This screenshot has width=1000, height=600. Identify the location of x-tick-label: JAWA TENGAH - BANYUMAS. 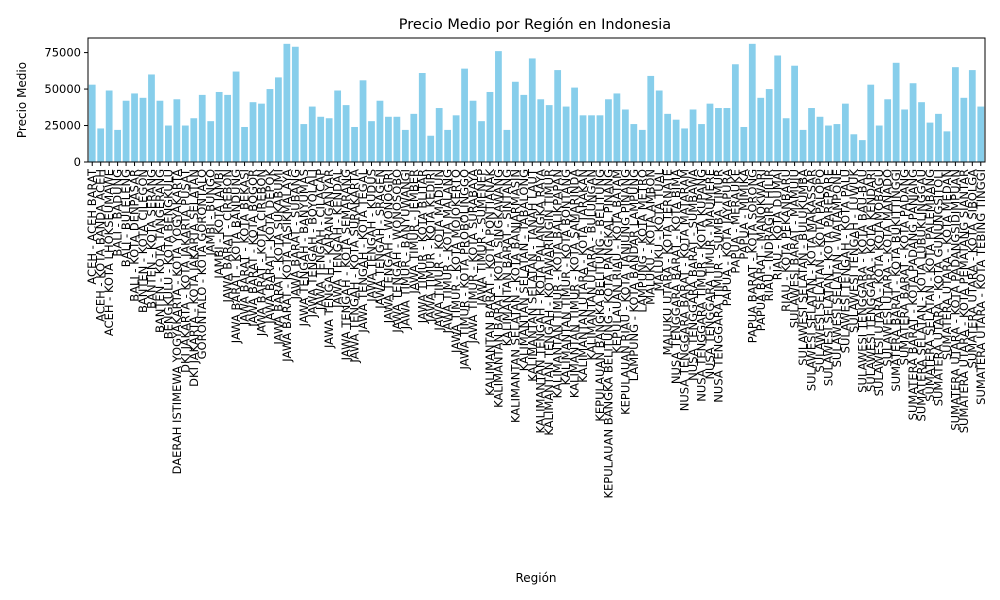
(304, 248).